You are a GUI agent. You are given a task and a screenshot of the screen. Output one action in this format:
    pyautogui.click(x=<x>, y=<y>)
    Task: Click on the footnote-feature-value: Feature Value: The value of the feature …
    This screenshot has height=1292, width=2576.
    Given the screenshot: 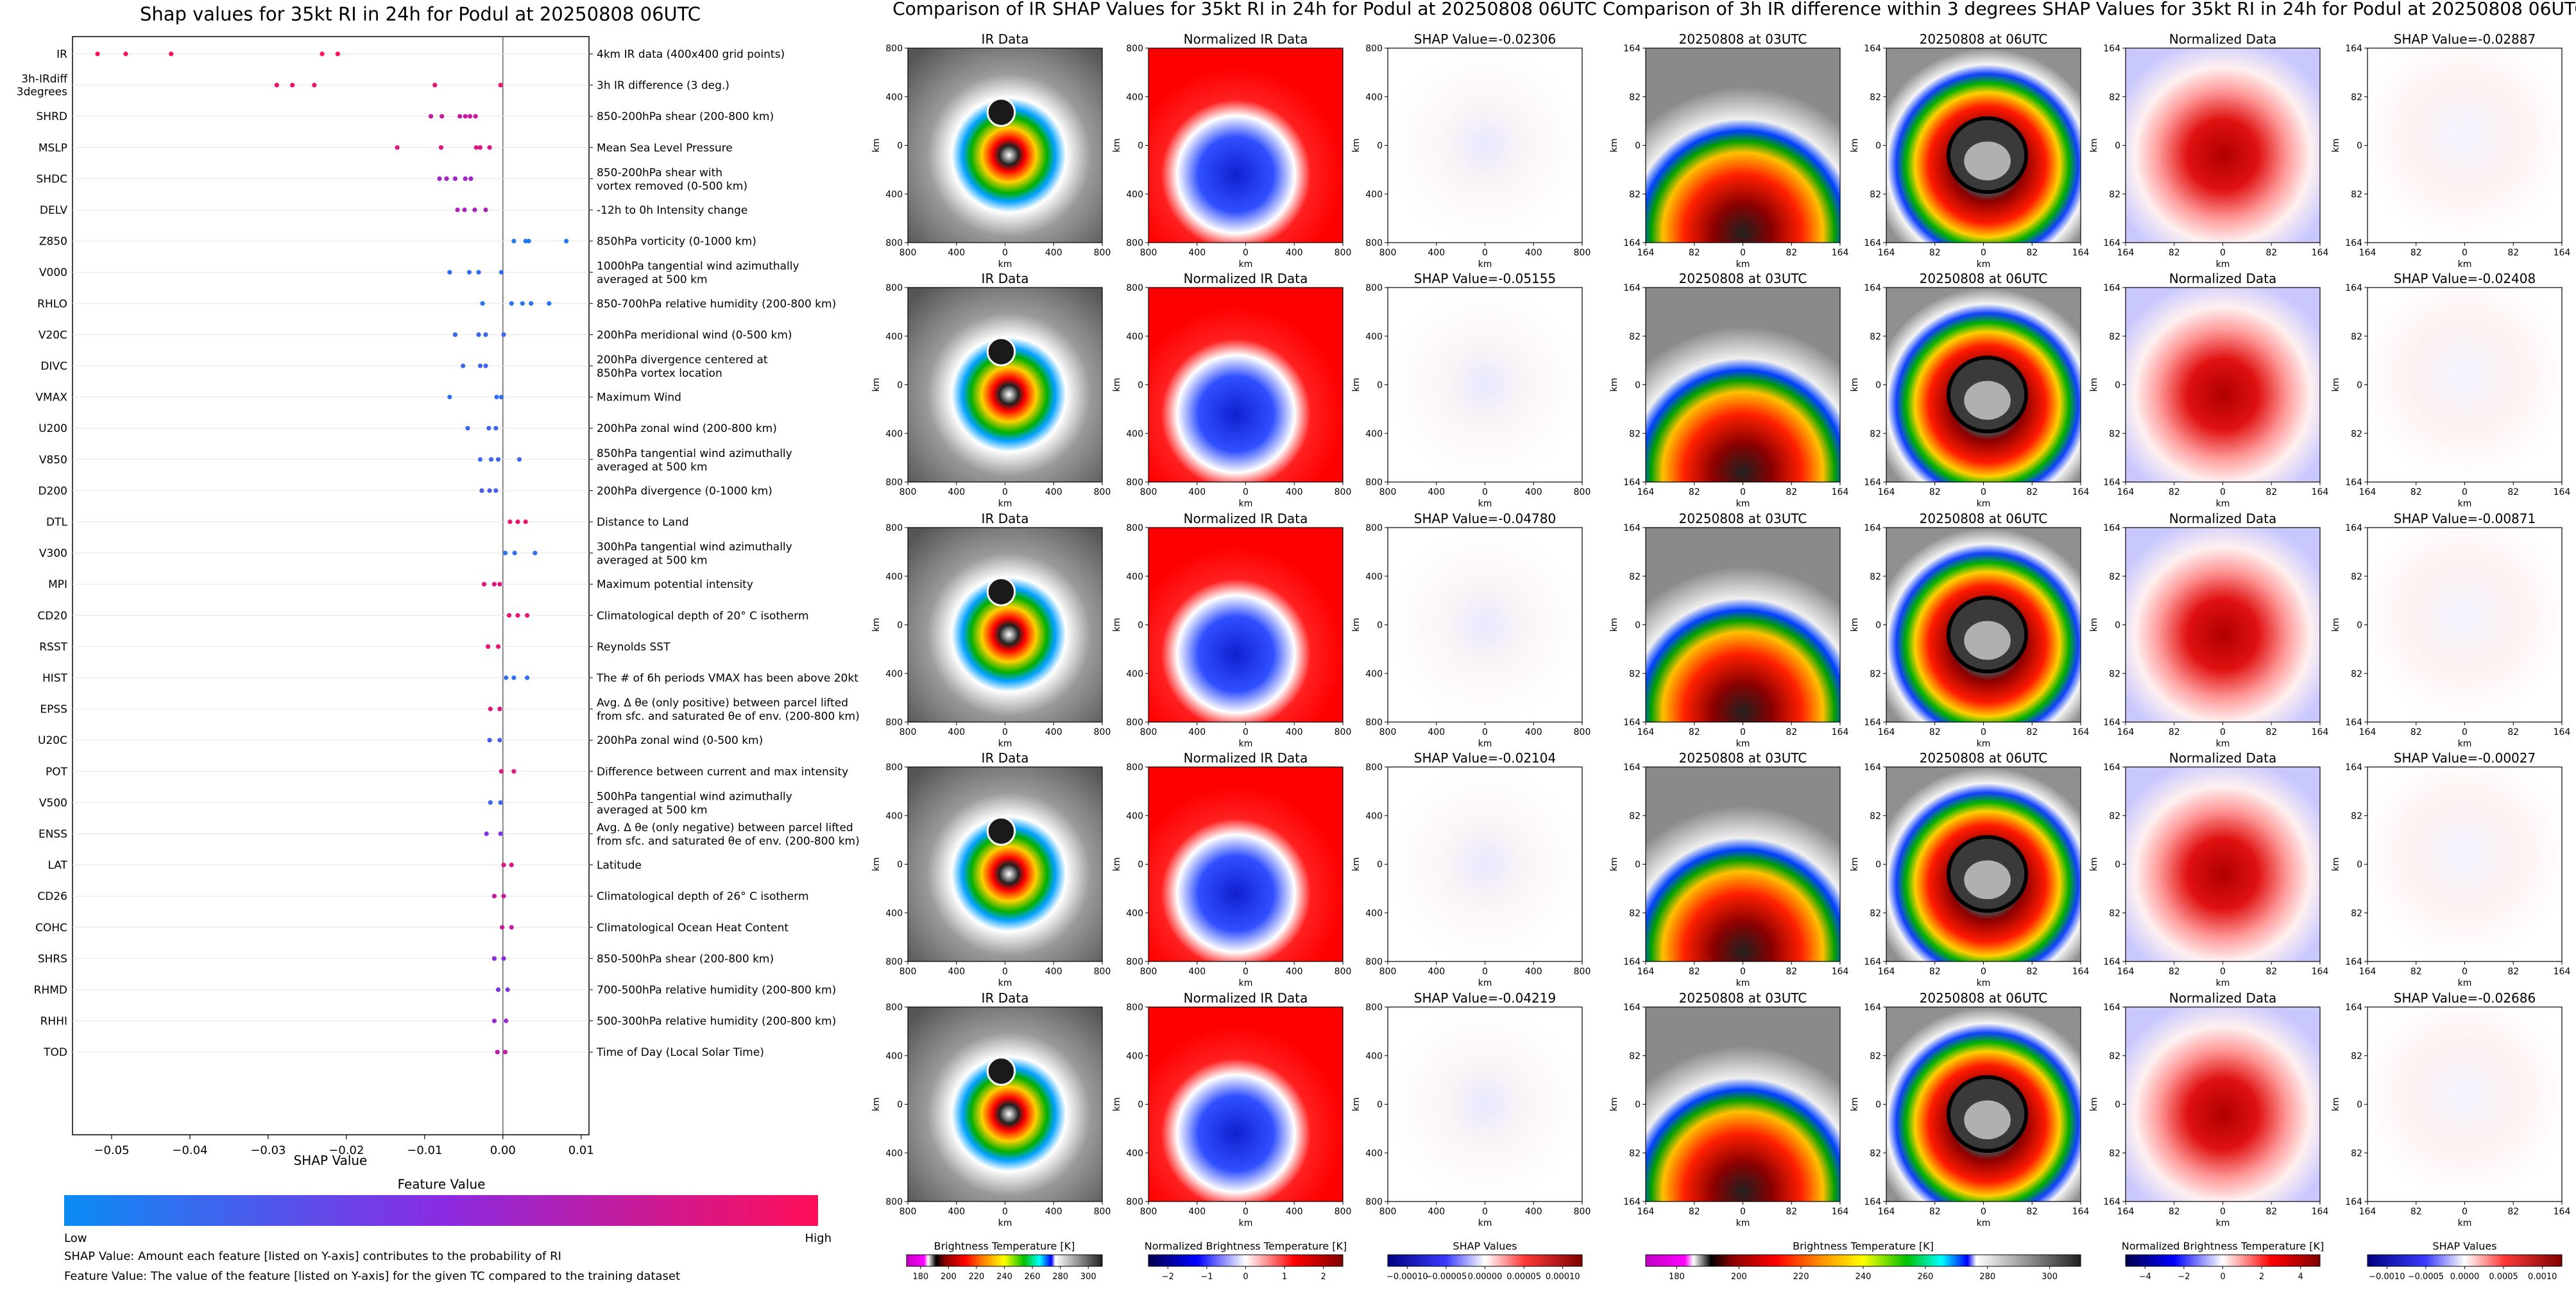 What is the action you would take?
    pyautogui.click(x=372, y=1276)
    